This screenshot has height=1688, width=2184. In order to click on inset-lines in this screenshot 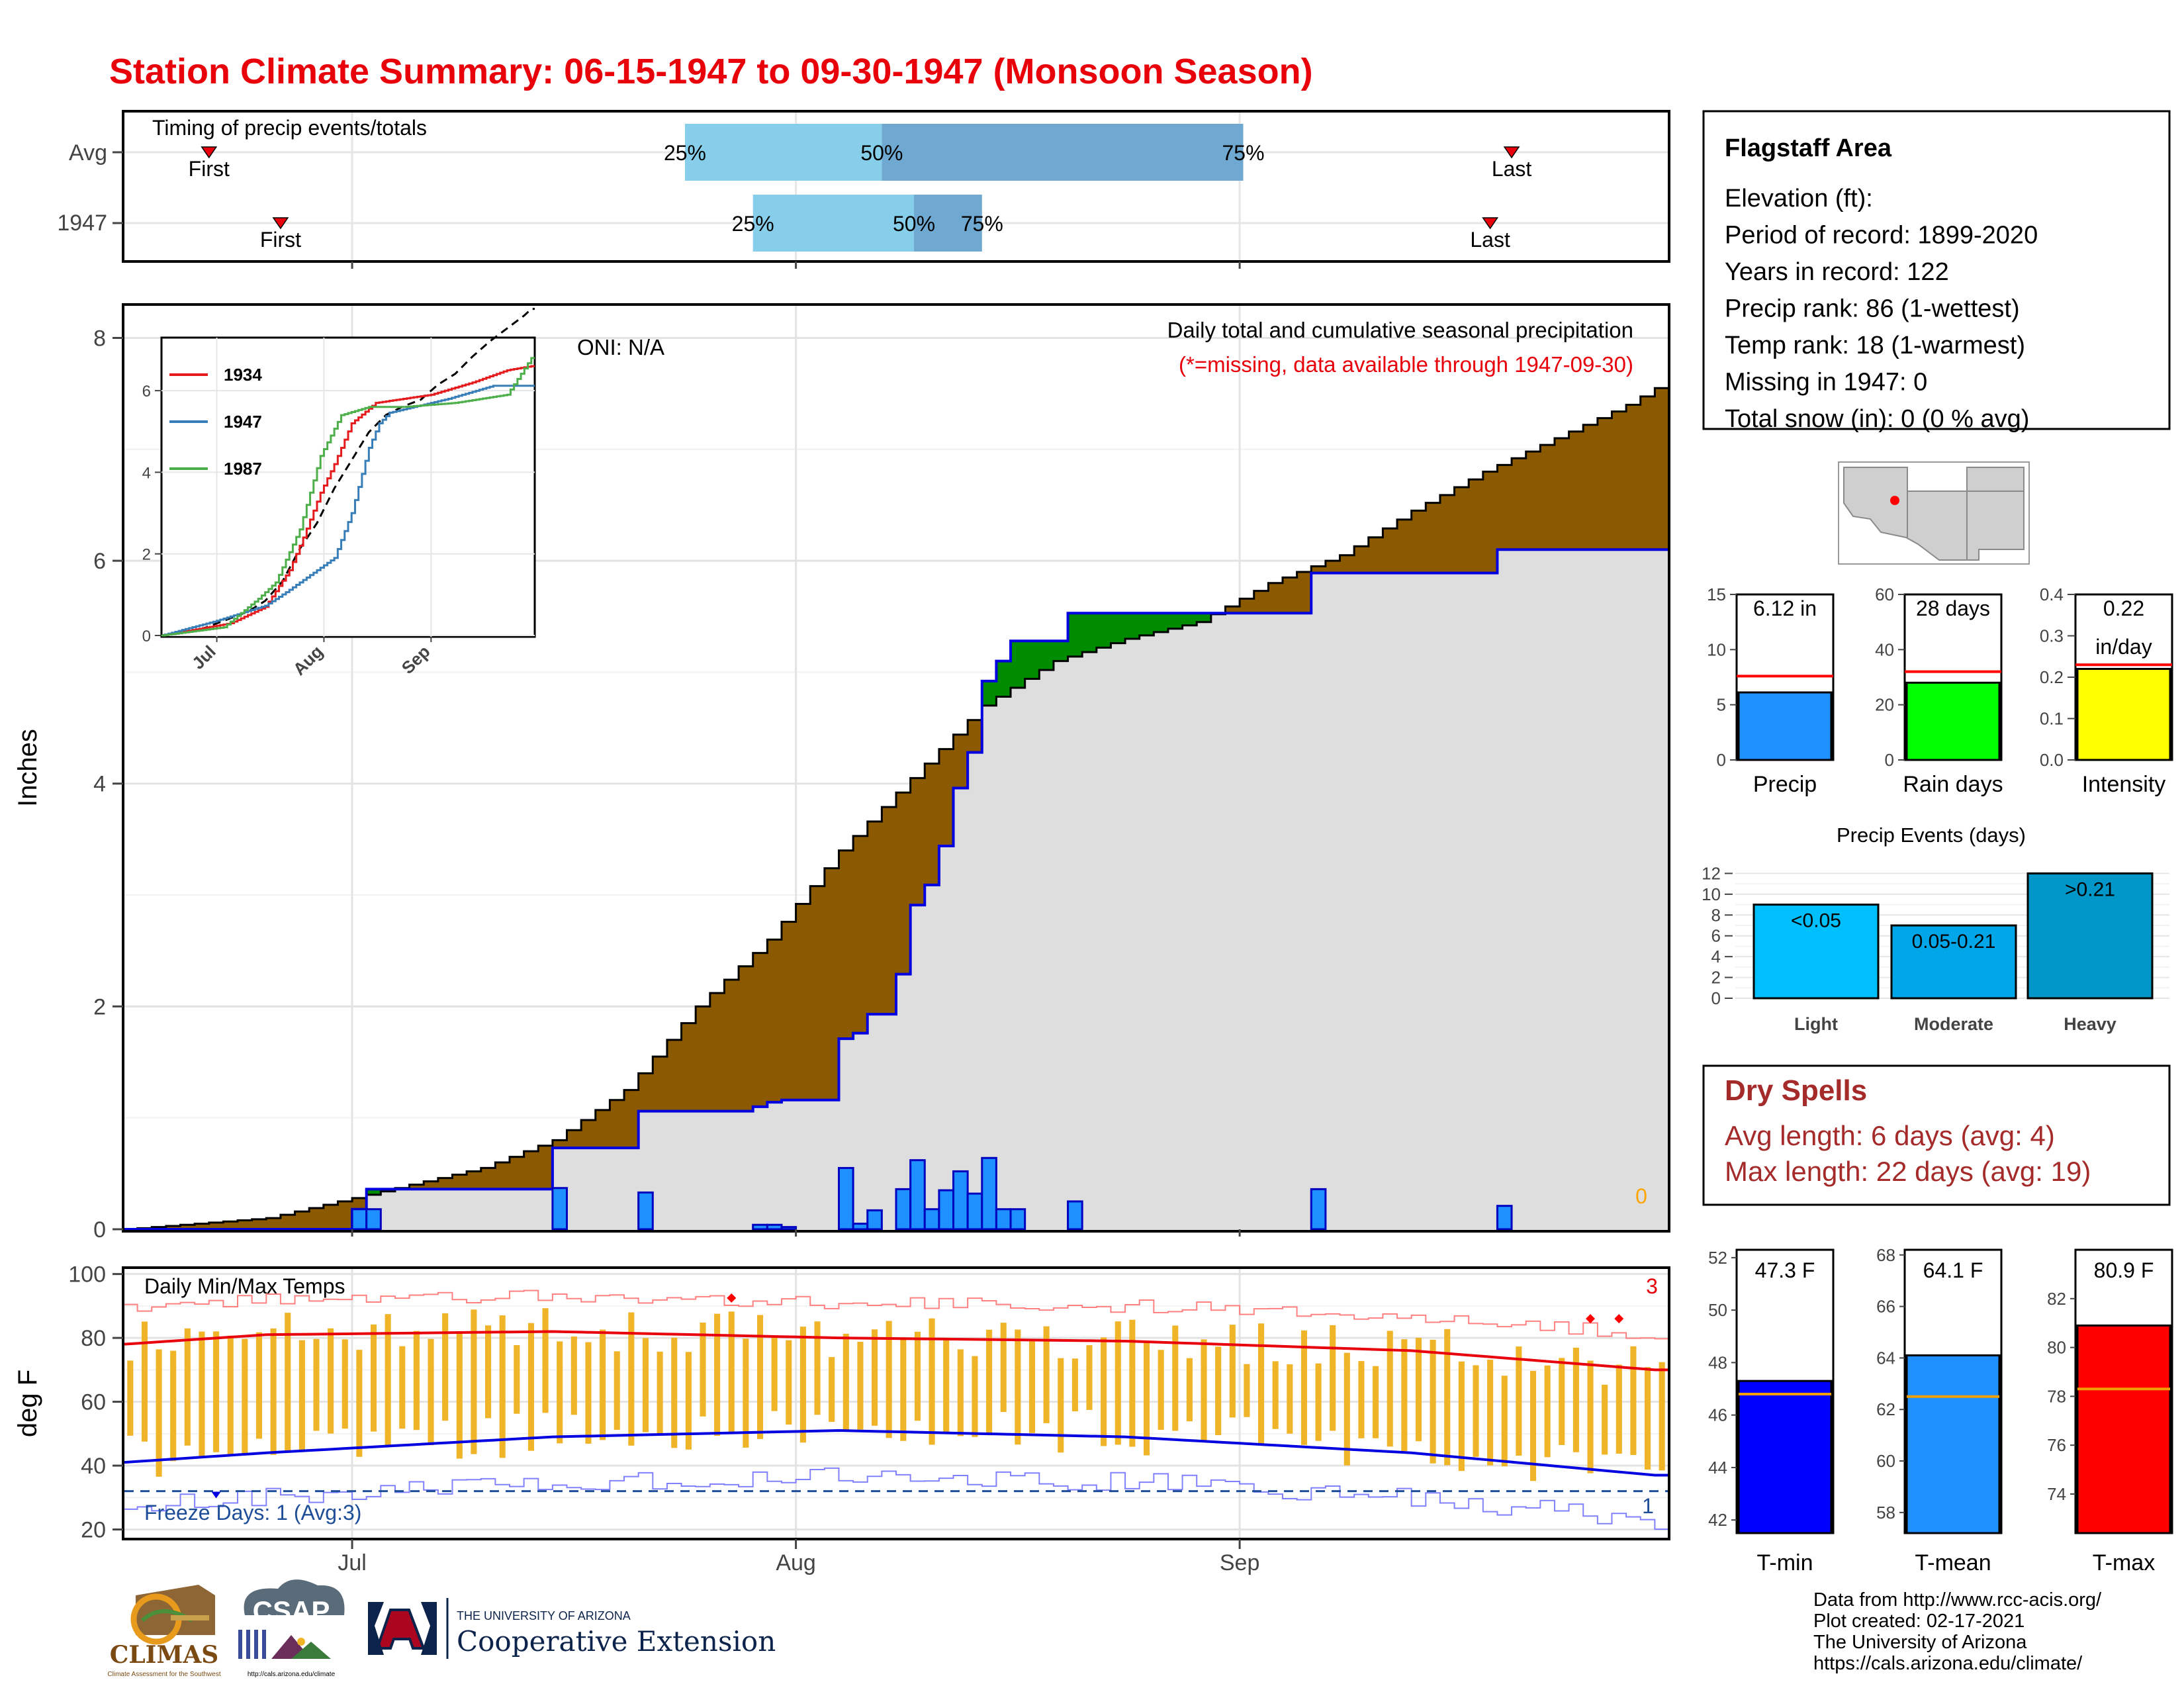, I will do `click(348, 472)`.